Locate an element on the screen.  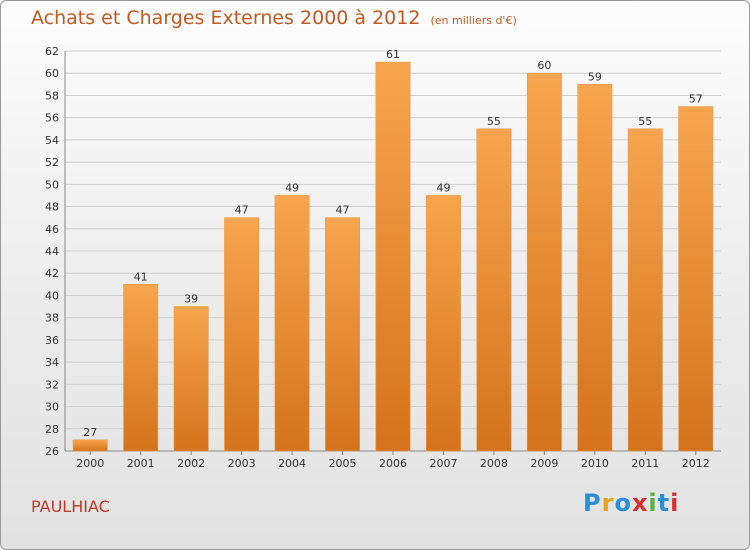
x-tick-label: 2009 is located at coordinates (544, 463).